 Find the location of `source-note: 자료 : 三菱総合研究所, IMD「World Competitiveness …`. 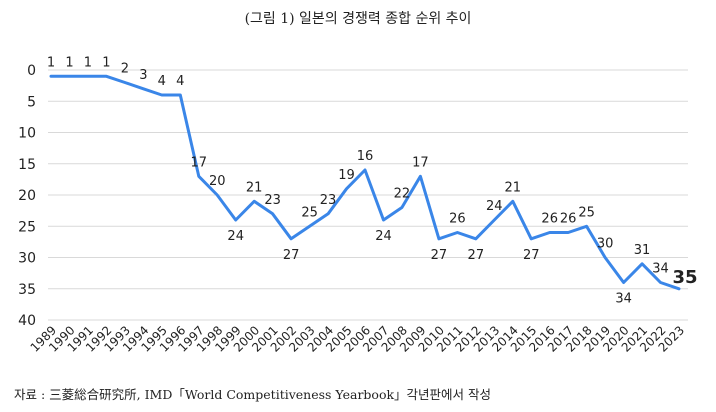

source-note: 자료 : 三菱総合研究所, IMD「World Competitiveness … is located at coordinates (253, 394).